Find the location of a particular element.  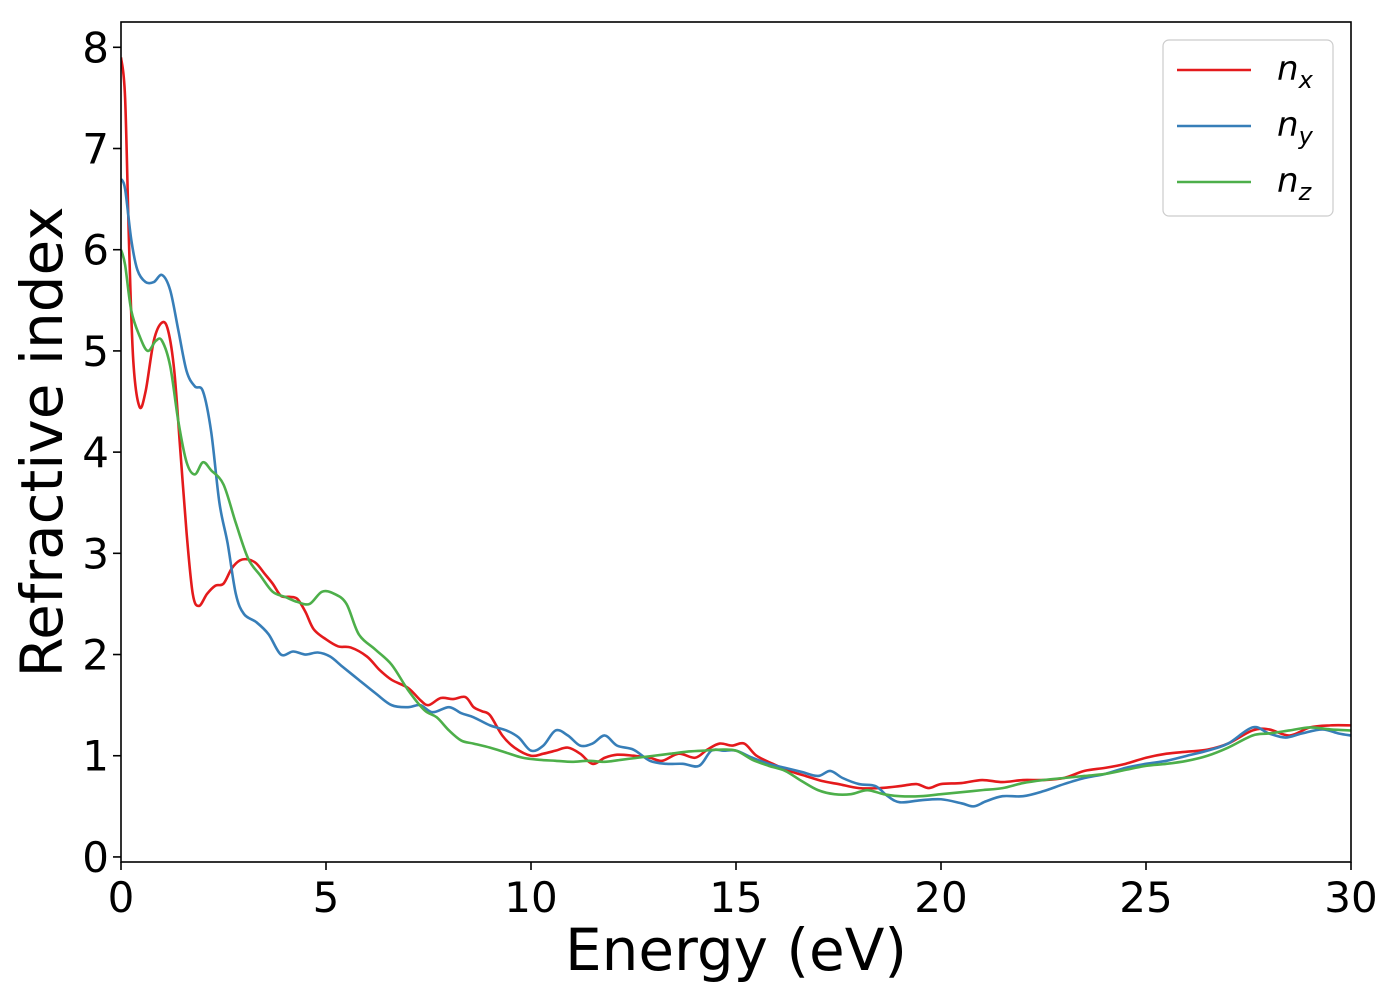

x-tick-label: 30 is located at coordinates (1350, 897).